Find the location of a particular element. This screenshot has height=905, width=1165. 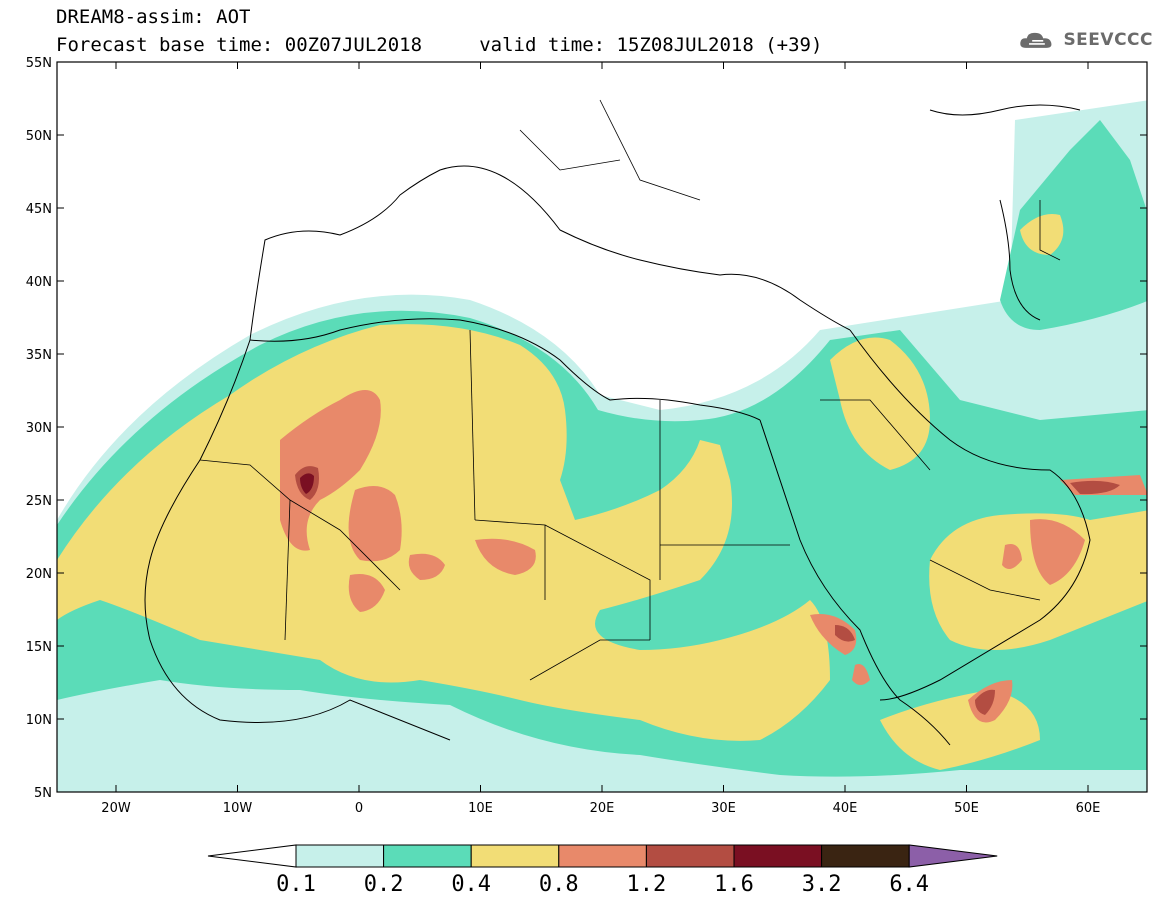

lon-label: 20W is located at coordinates (116, 808).